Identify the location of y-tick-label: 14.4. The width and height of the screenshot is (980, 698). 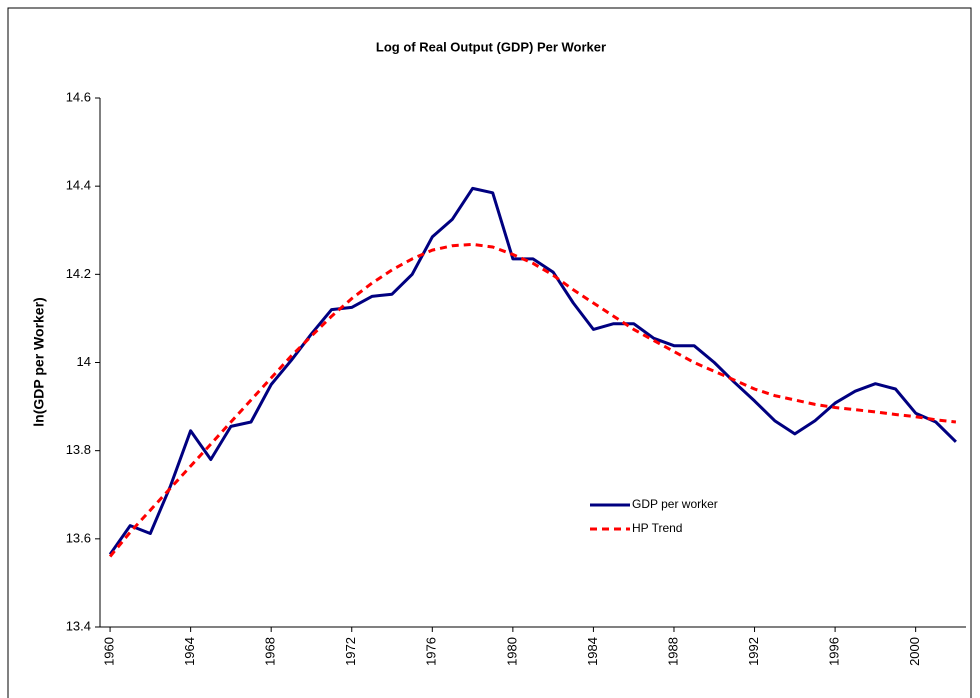
(78, 185).